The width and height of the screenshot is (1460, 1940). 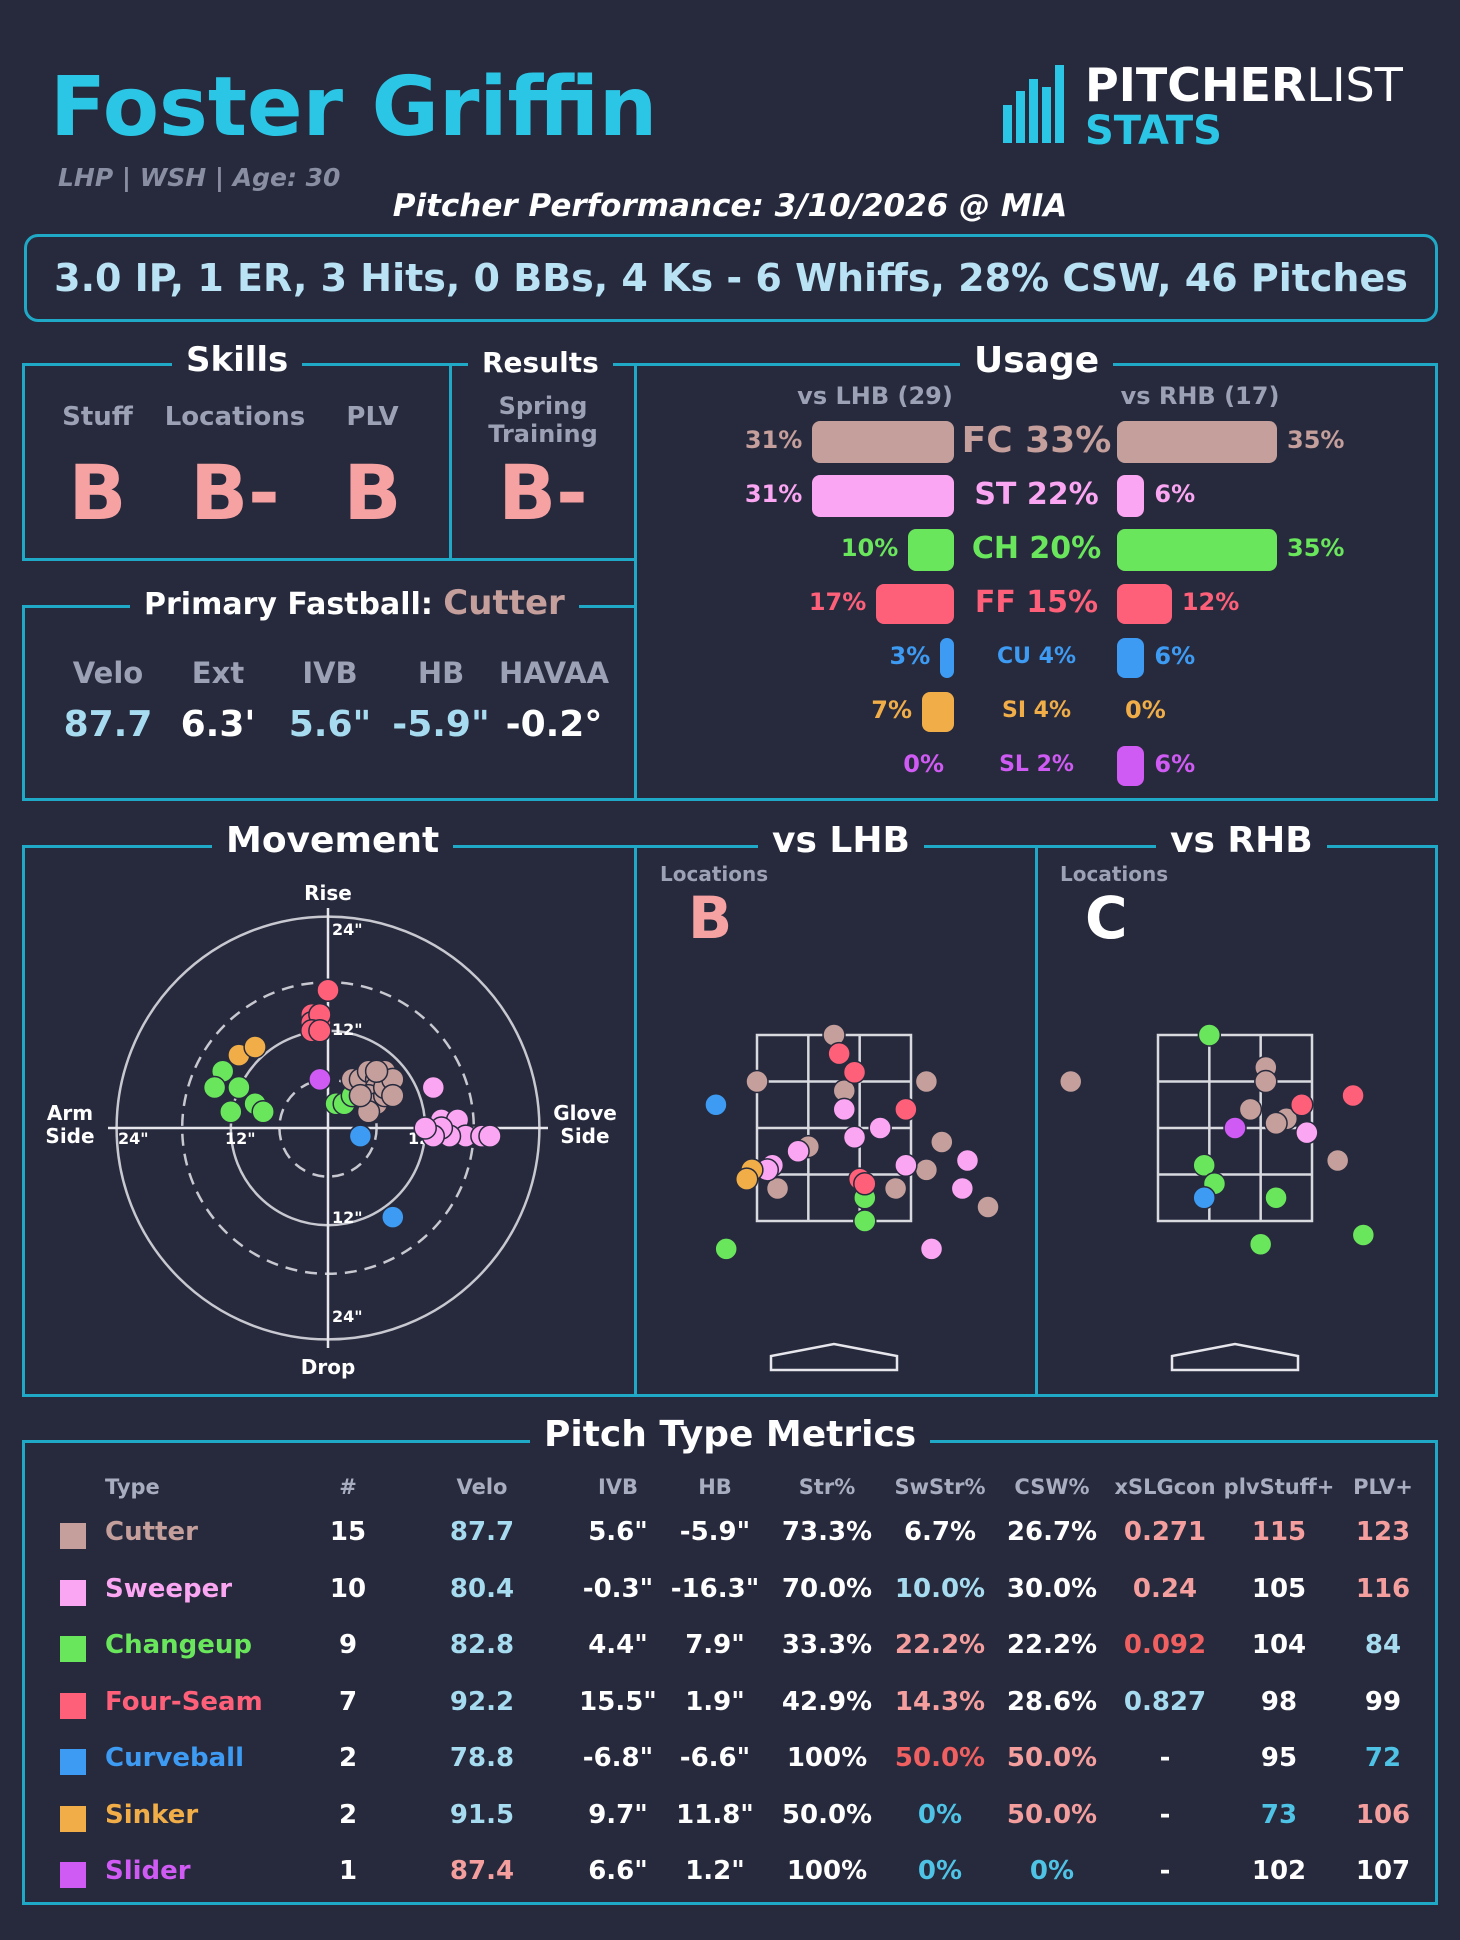 I want to click on table-cell: 7.9", so click(x=715, y=1645).